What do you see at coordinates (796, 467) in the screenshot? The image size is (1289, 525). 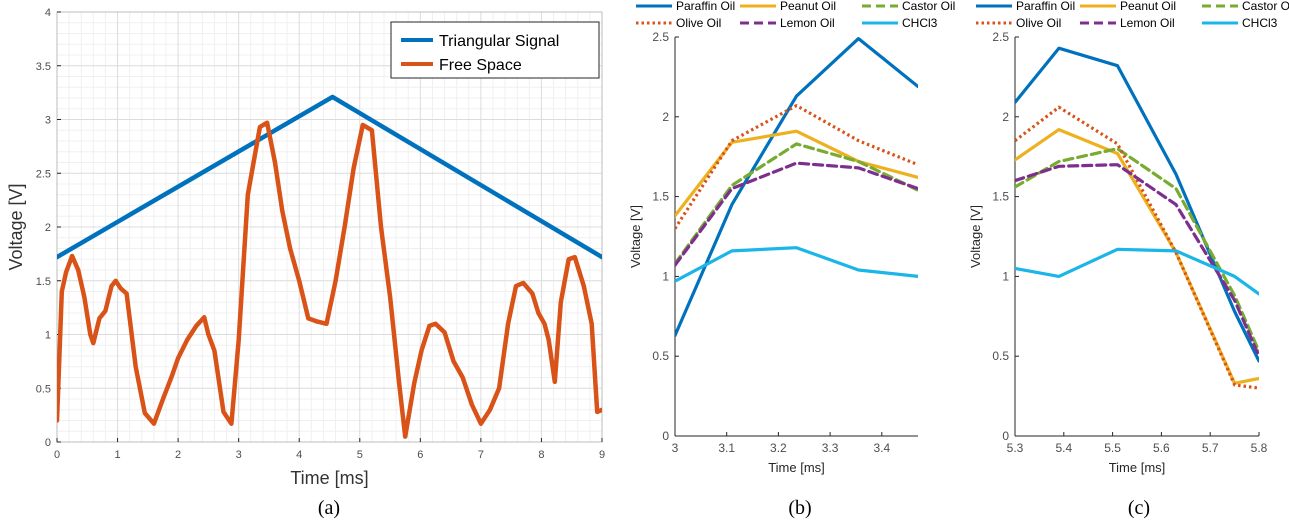 I see `panel-b-x-axis-label: Time [ms]` at bounding box center [796, 467].